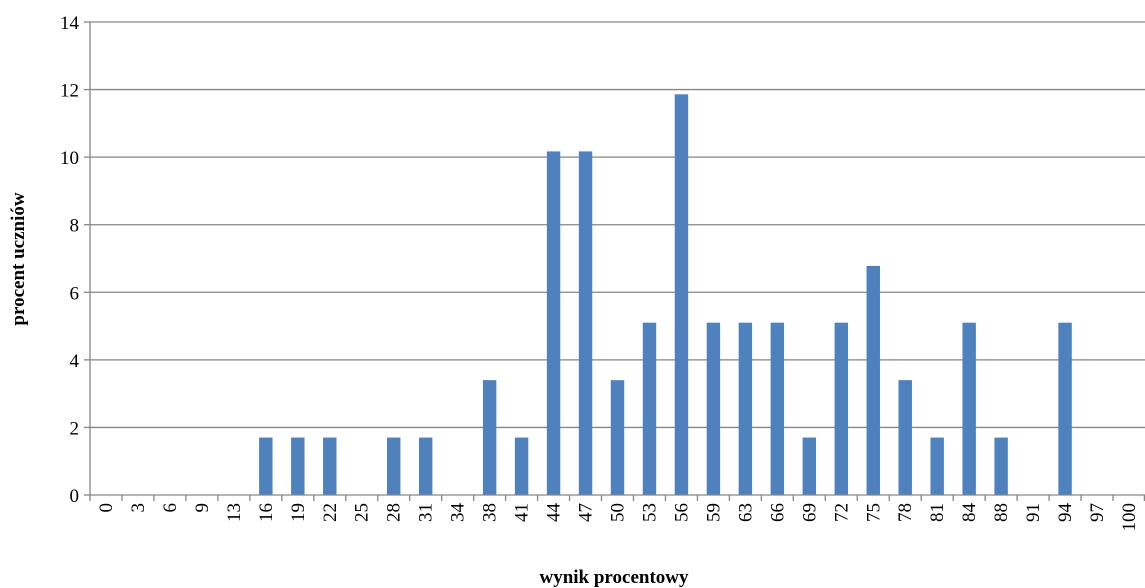 This screenshot has width=1145, height=588. I want to click on x-tick-label: 19, so click(298, 512).